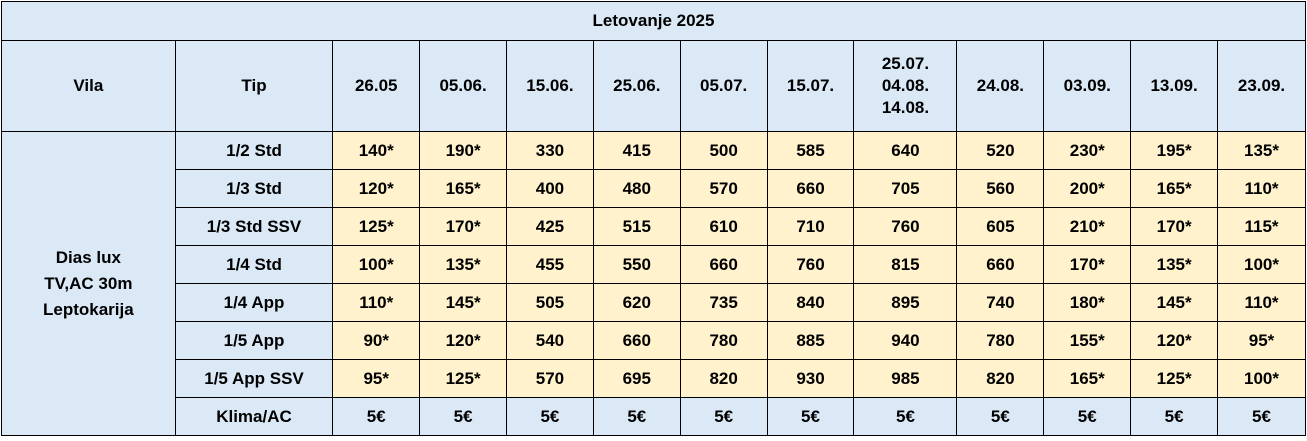 This screenshot has height=441, width=1307. Describe the element at coordinates (905, 302) in the screenshot. I see `price-cell: 895` at that location.